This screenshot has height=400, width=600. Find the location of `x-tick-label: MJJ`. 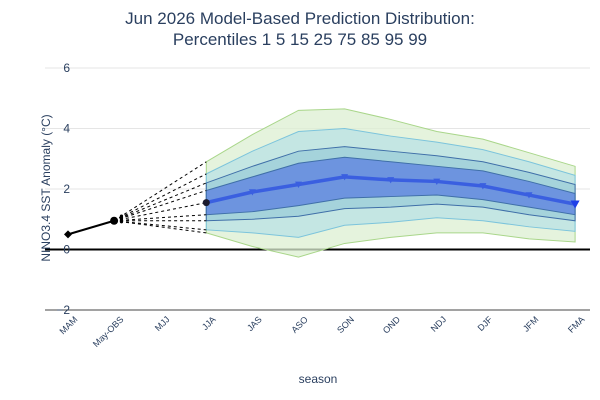

x-tick-label: MJJ is located at coordinates (162, 323).